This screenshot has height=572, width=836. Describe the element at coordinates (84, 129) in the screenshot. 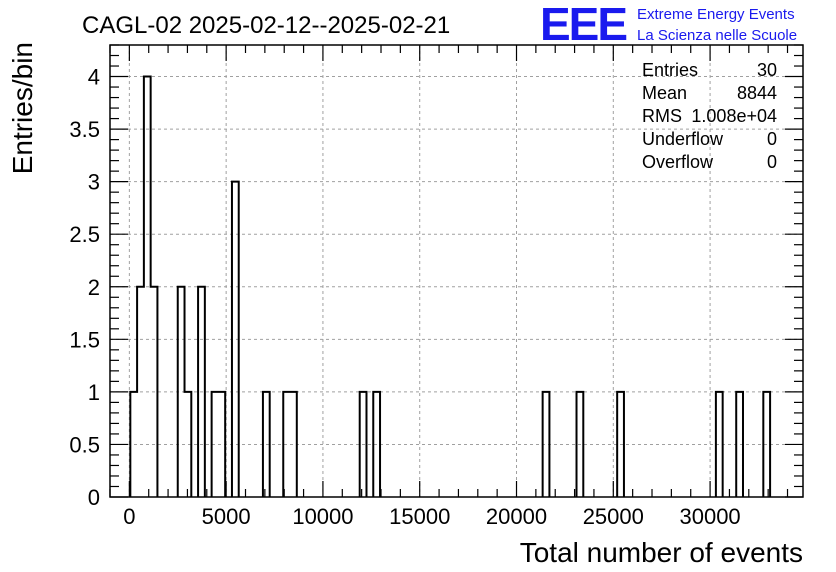

I see `y-tick-label: 3.5` at that location.